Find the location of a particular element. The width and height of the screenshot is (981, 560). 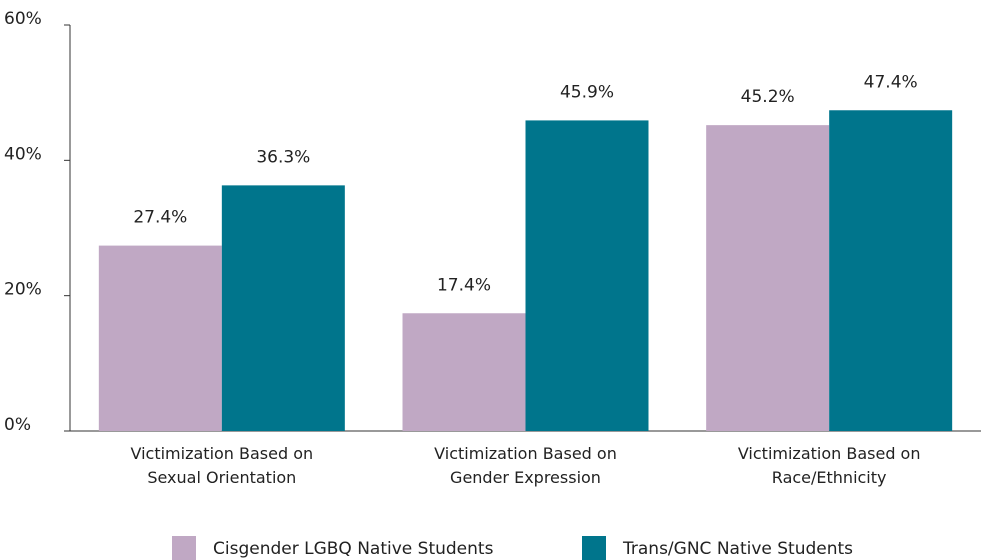

y-tick-label: 0% is located at coordinates (17, 425).